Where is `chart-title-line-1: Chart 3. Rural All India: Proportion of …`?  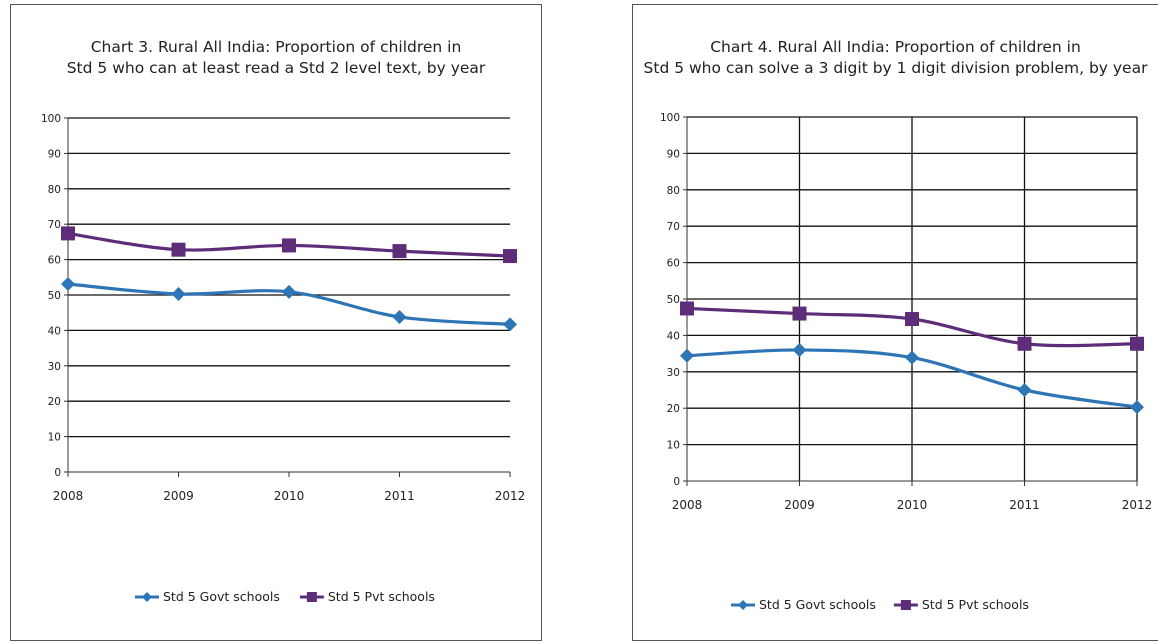
chart-title-line-1: Chart 3. Rural All India: Proportion of … is located at coordinates (276, 47).